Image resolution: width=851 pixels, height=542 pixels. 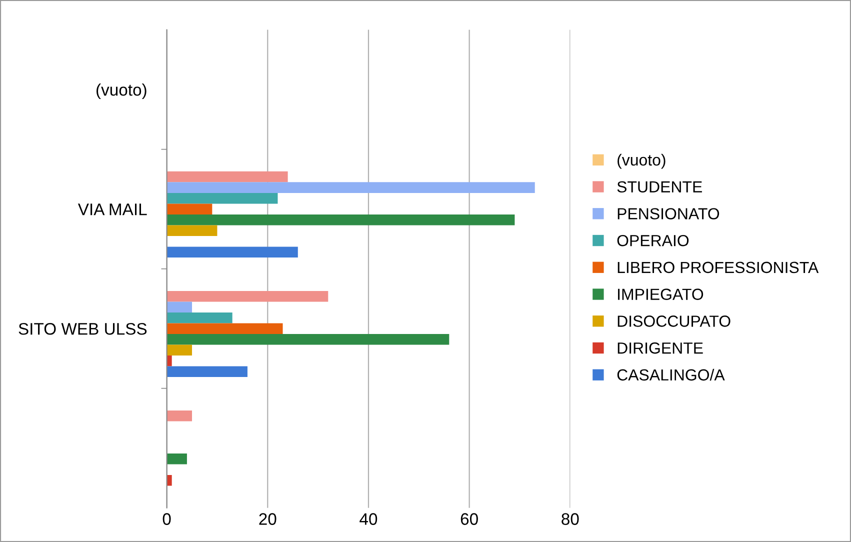 I want to click on legend-label: PENSIONATO, so click(x=669, y=214).